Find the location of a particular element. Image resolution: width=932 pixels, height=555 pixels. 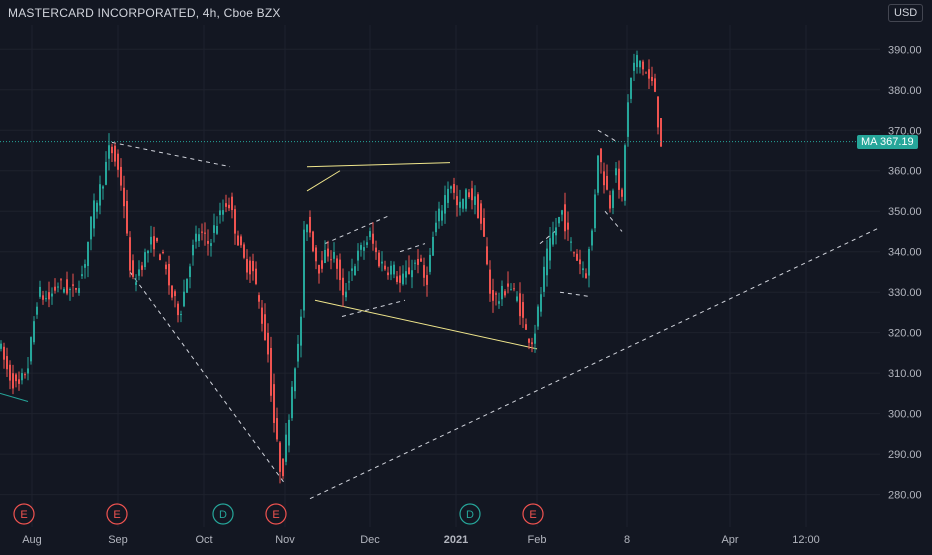

time-tick-label: Apr is located at coordinates (729, 540).